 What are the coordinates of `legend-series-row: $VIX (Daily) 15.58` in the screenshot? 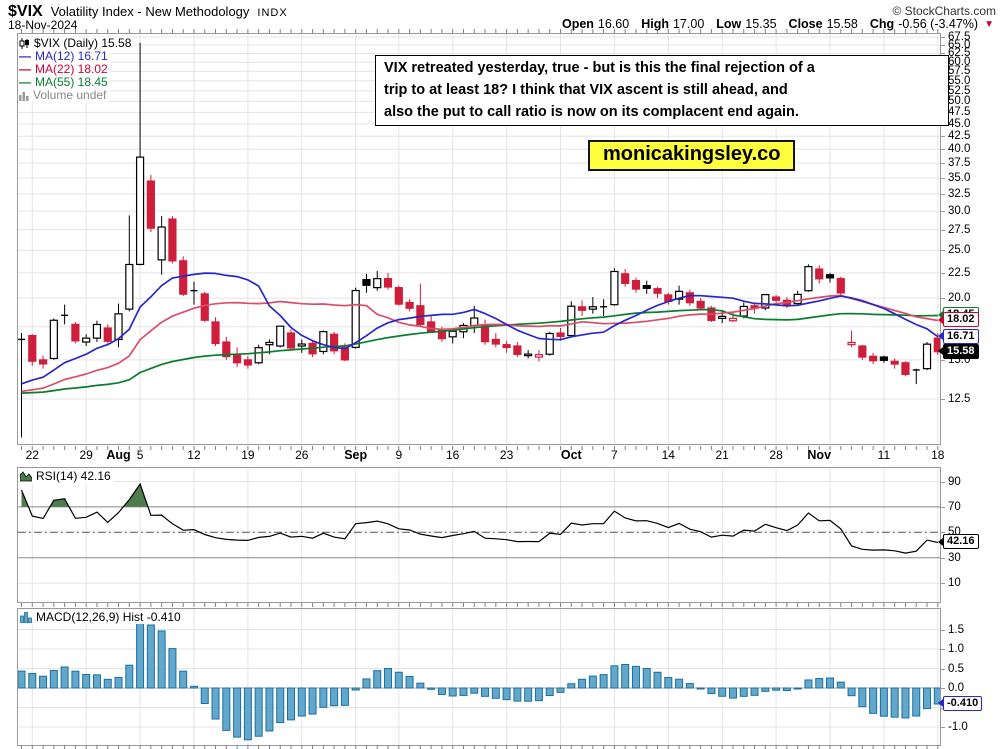 It's located at (76, 43).